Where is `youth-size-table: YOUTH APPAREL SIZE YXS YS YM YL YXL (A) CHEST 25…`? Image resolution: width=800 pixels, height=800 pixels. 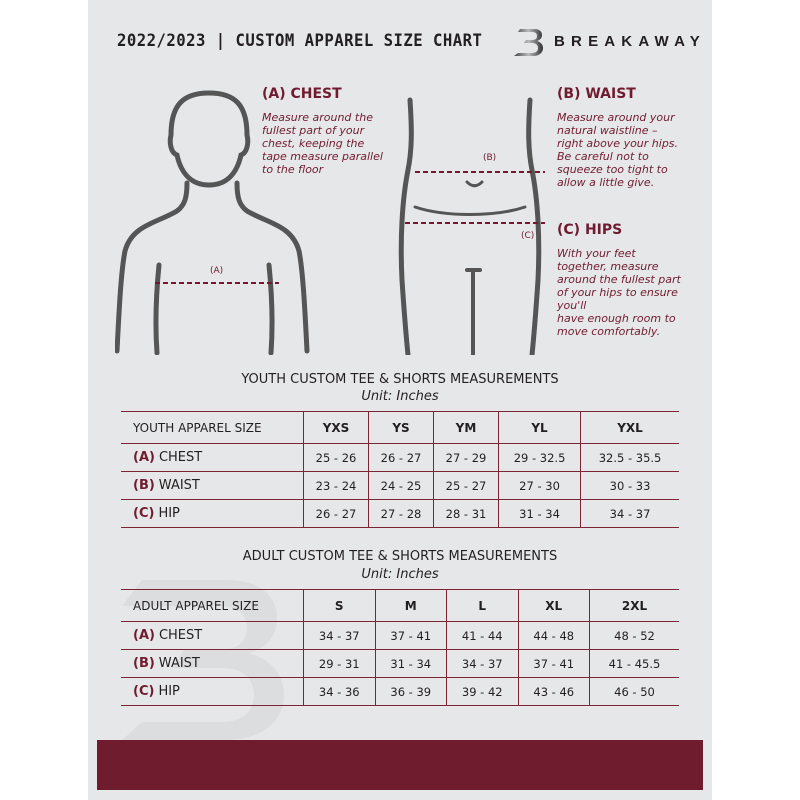 youth-size-table: YOUTH APPAREL SIZE YXS YS YM YL YXL (A) CHEST 25… is located at coordinates (400, 469).